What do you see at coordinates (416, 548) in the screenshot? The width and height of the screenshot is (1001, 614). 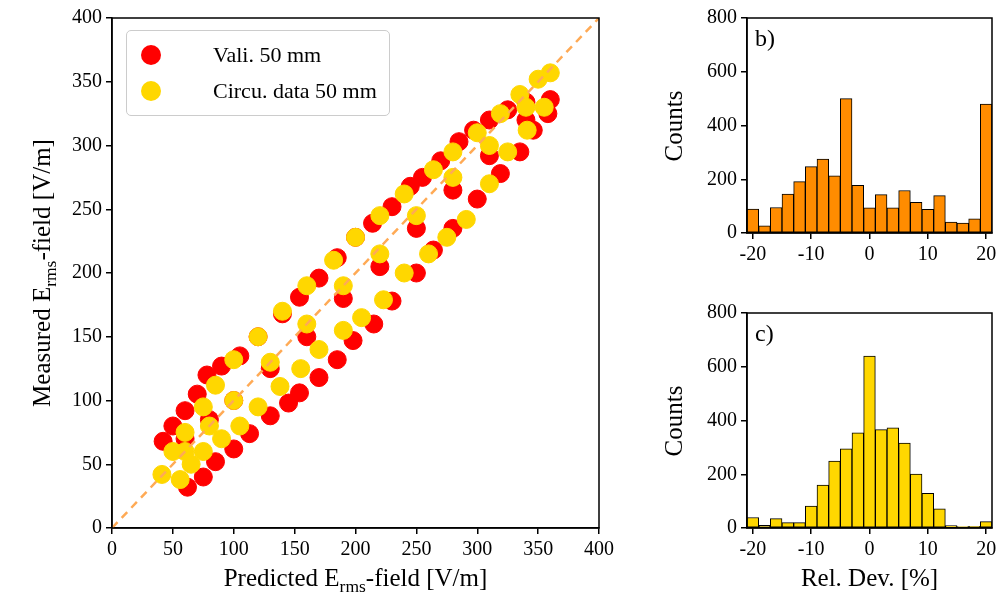 I see `x-tick-label: 250` at bounding box center [416, 548].